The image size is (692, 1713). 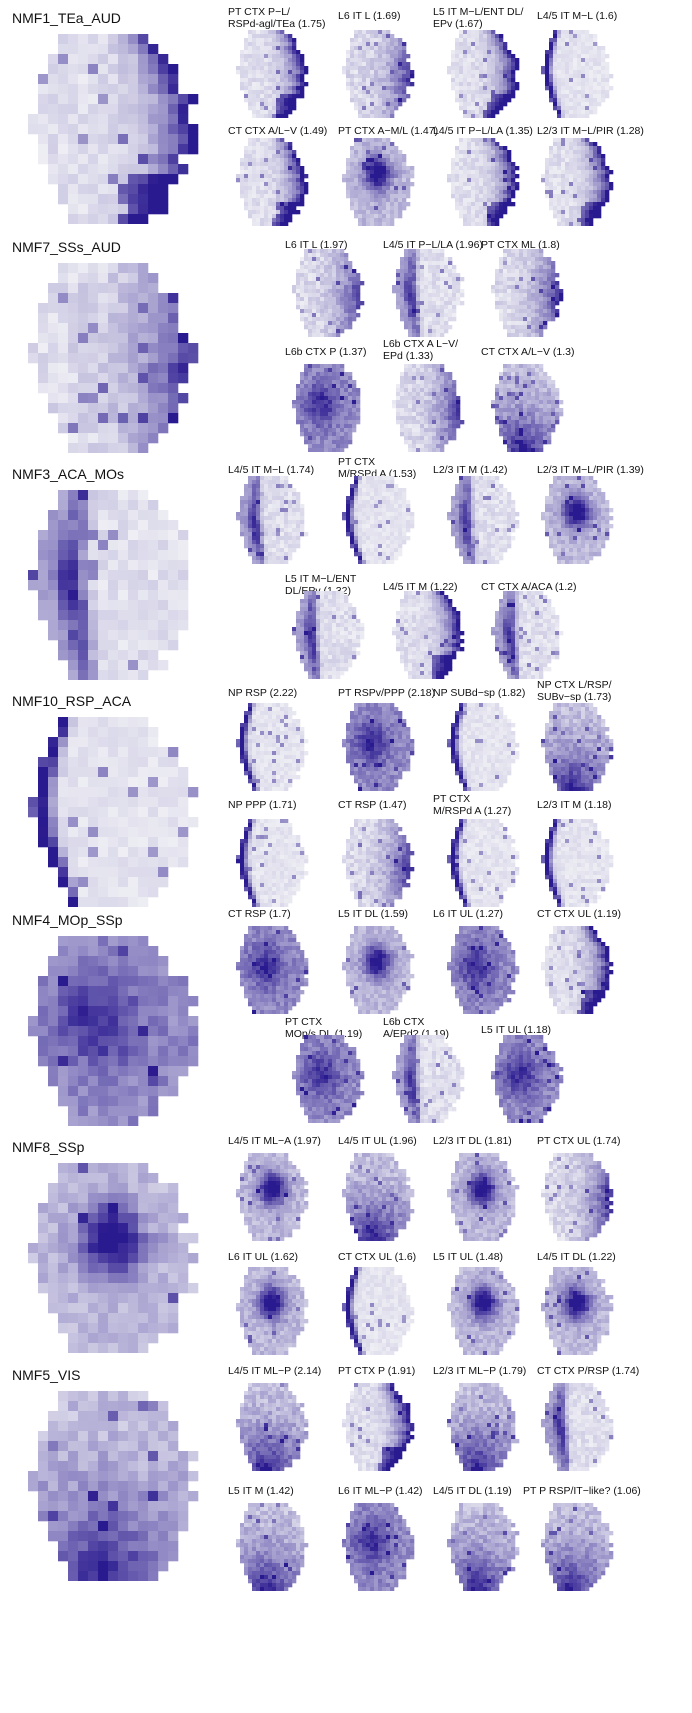 I want to click on subplot-label: L2/3 IT DL (1.81), so click(x=472, y=1141).